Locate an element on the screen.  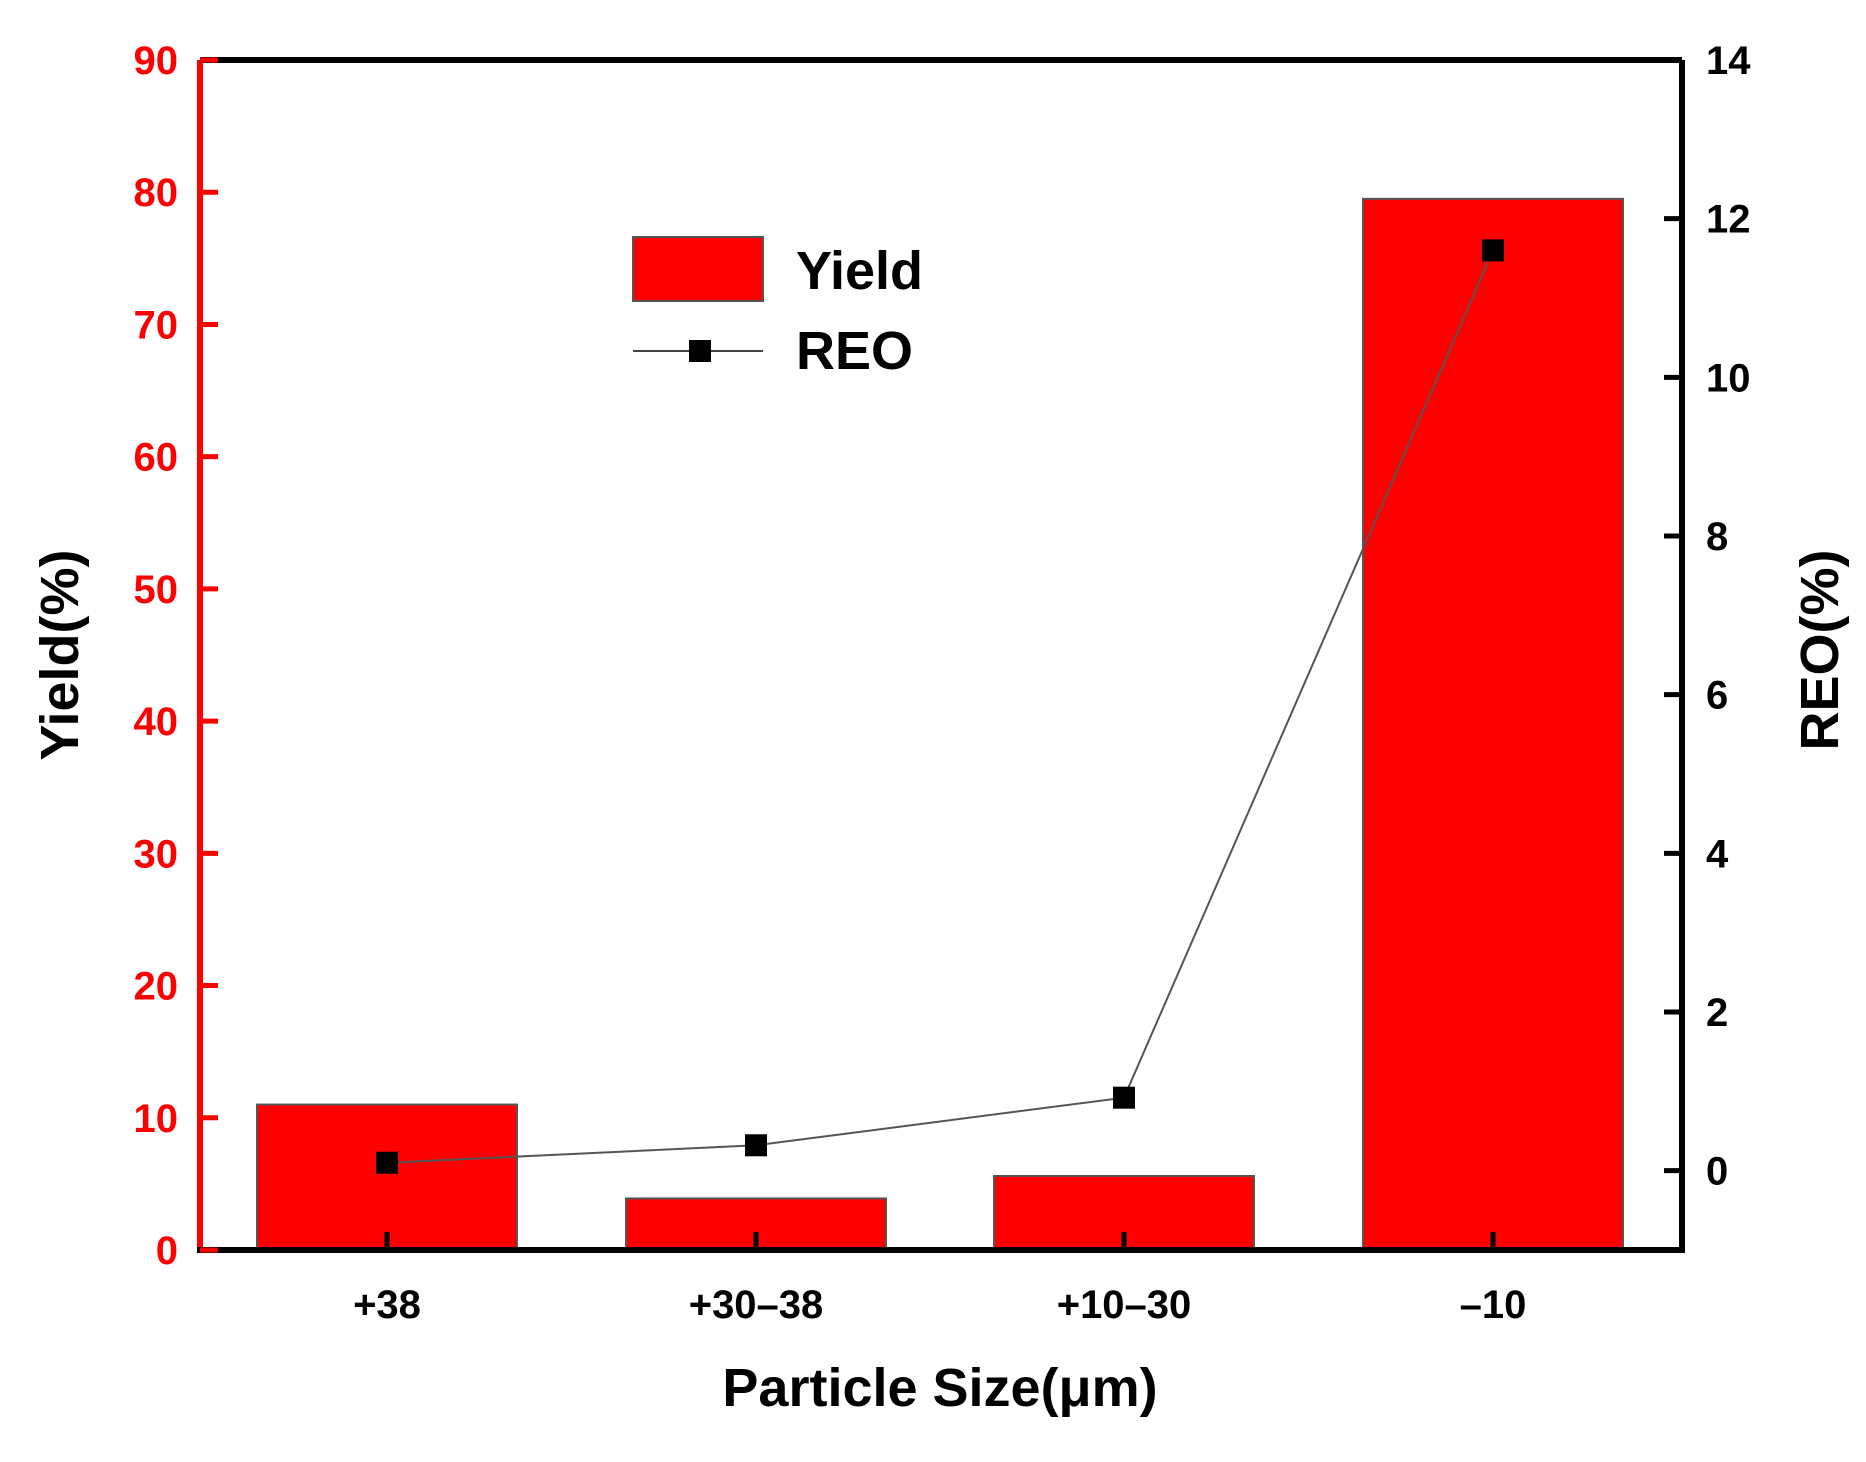
left-y-axis-title: Yield(%) is located at coordinates (60, 654).